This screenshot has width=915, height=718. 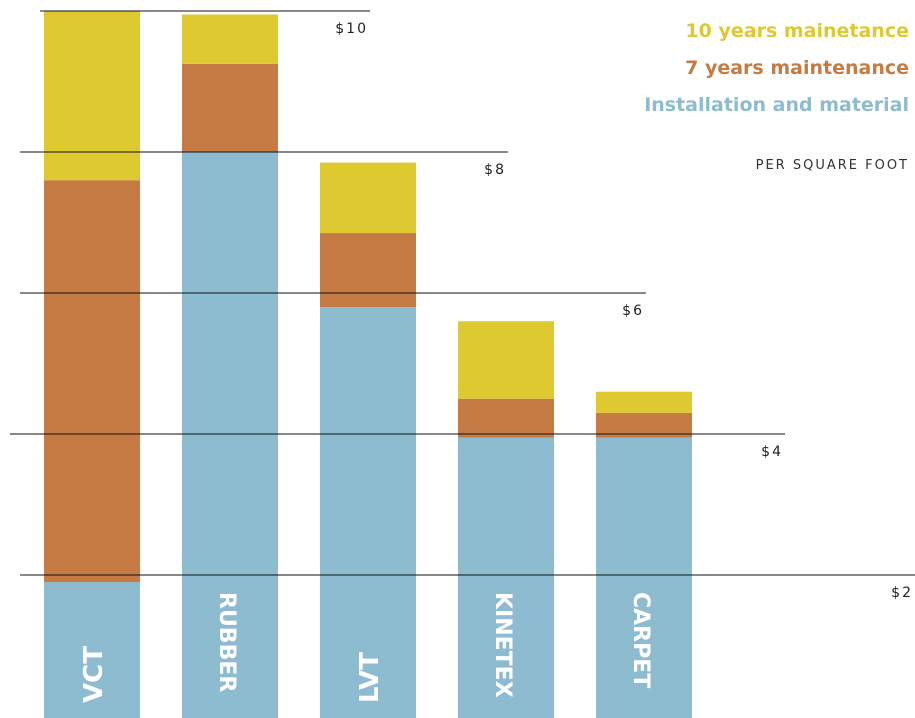 I want to click on legend-entry-10-years: 10 years mainetance, so click(x=797, y=31).